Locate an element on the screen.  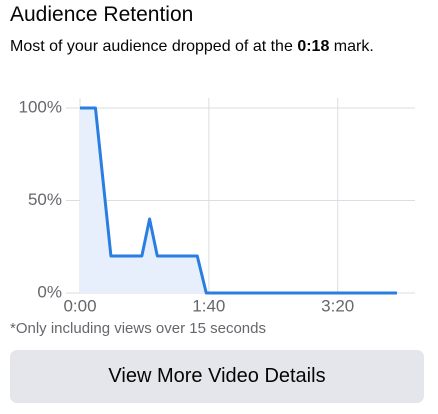
summary-time: 0:18 is located at coordinates (313, 46).